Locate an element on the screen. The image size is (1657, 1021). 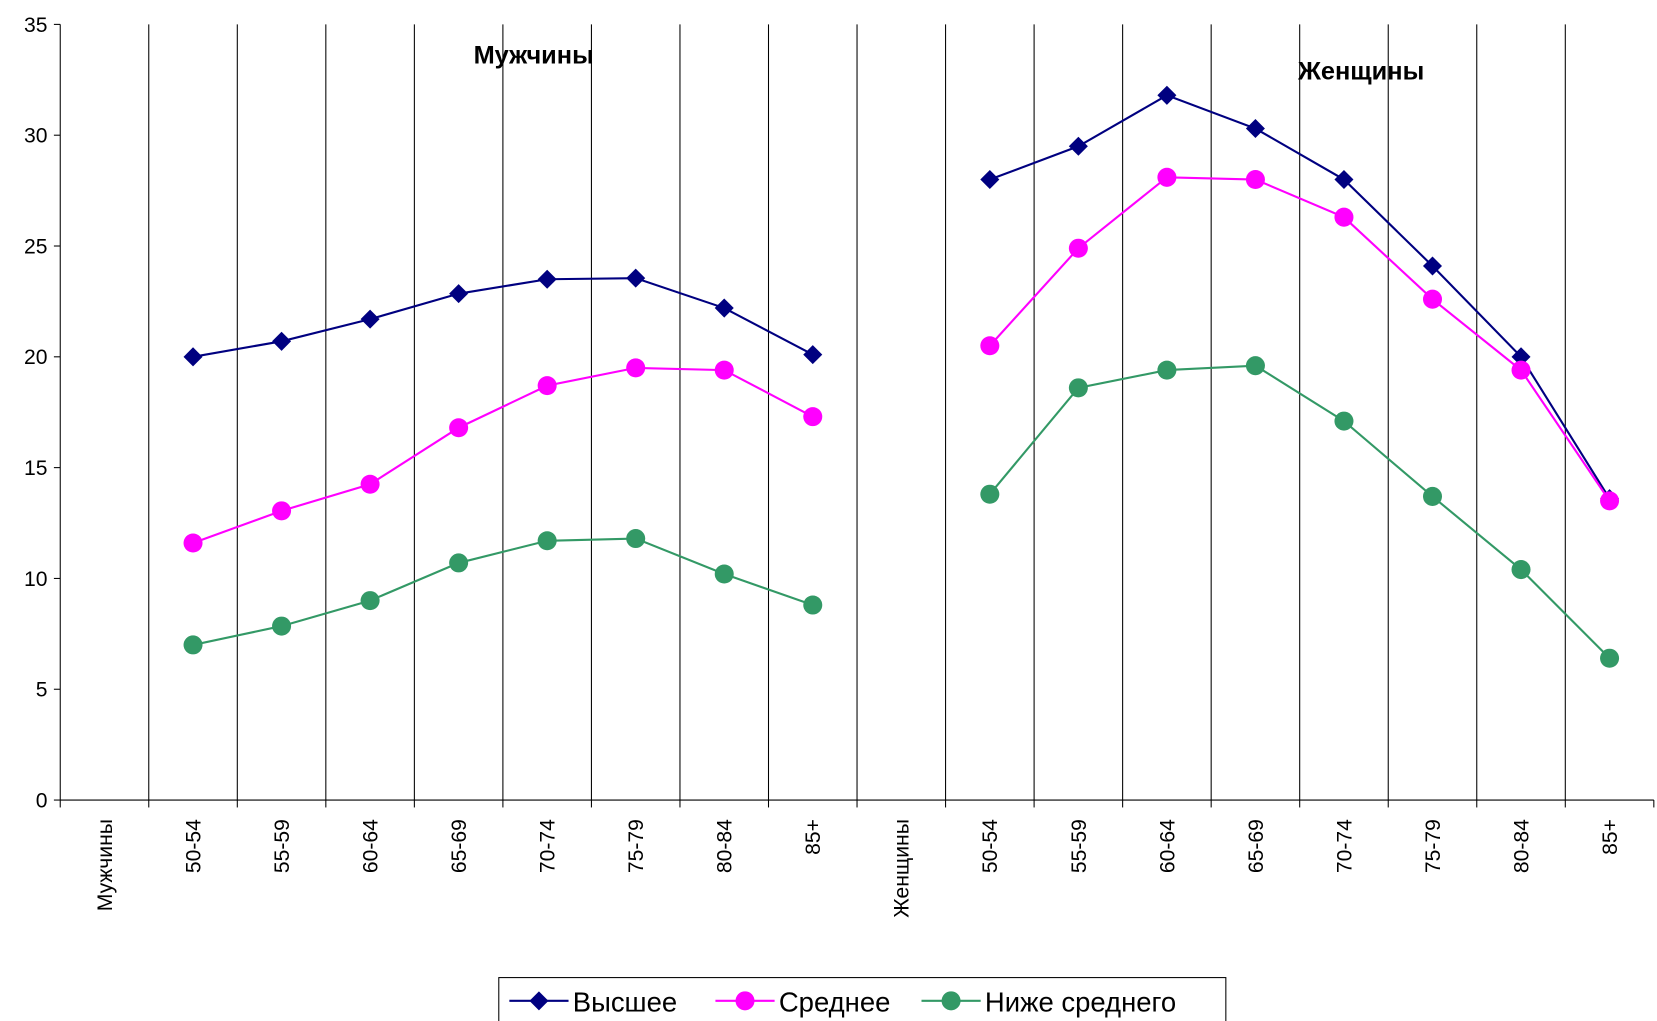
y-tick-label: 10 is located at coordinates (36, 579).